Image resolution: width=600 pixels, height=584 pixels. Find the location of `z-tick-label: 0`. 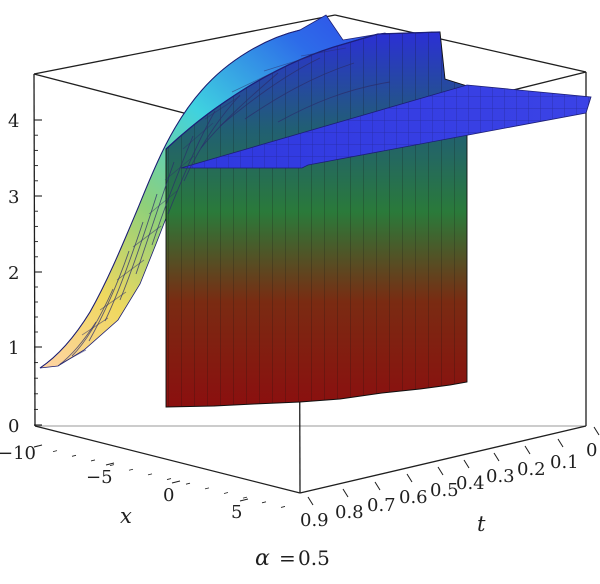

z-tick-label: 0 is located at coordinates (13, 426).